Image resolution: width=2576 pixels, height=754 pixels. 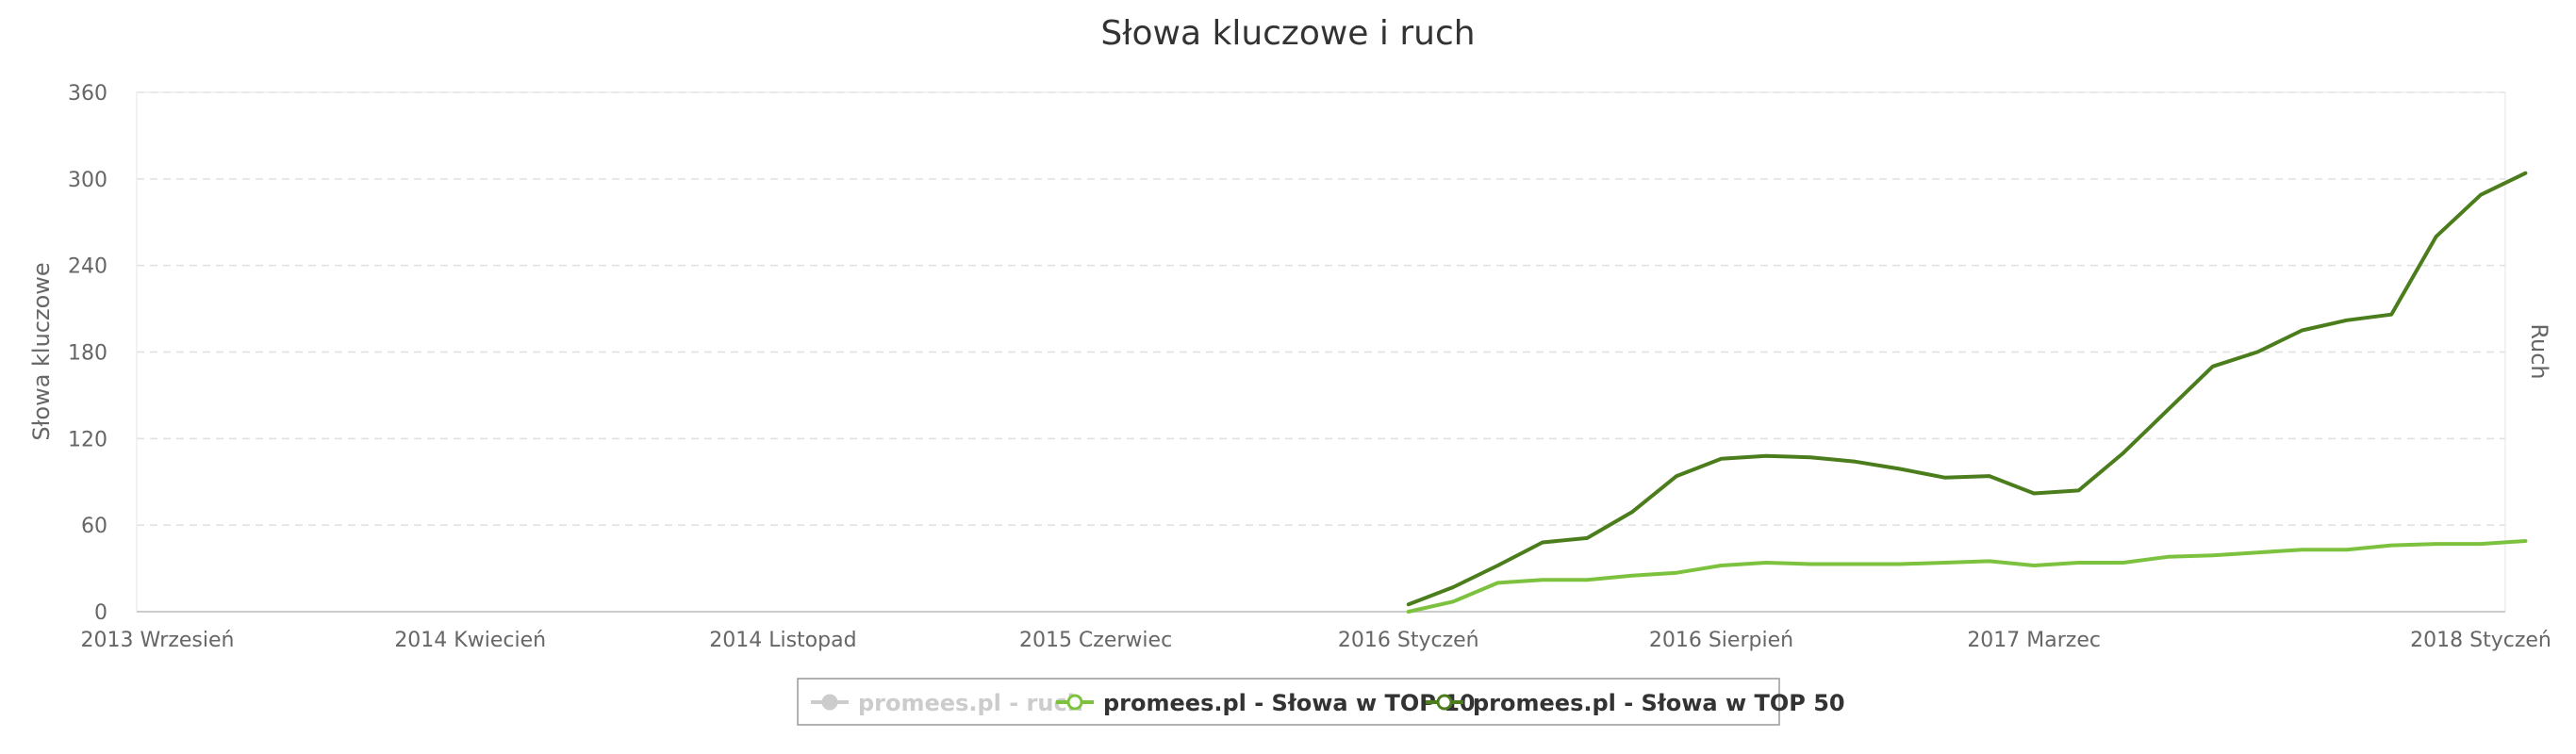 I want to click on y2-axis-title: Ruch, so click(x=2539, y=351).